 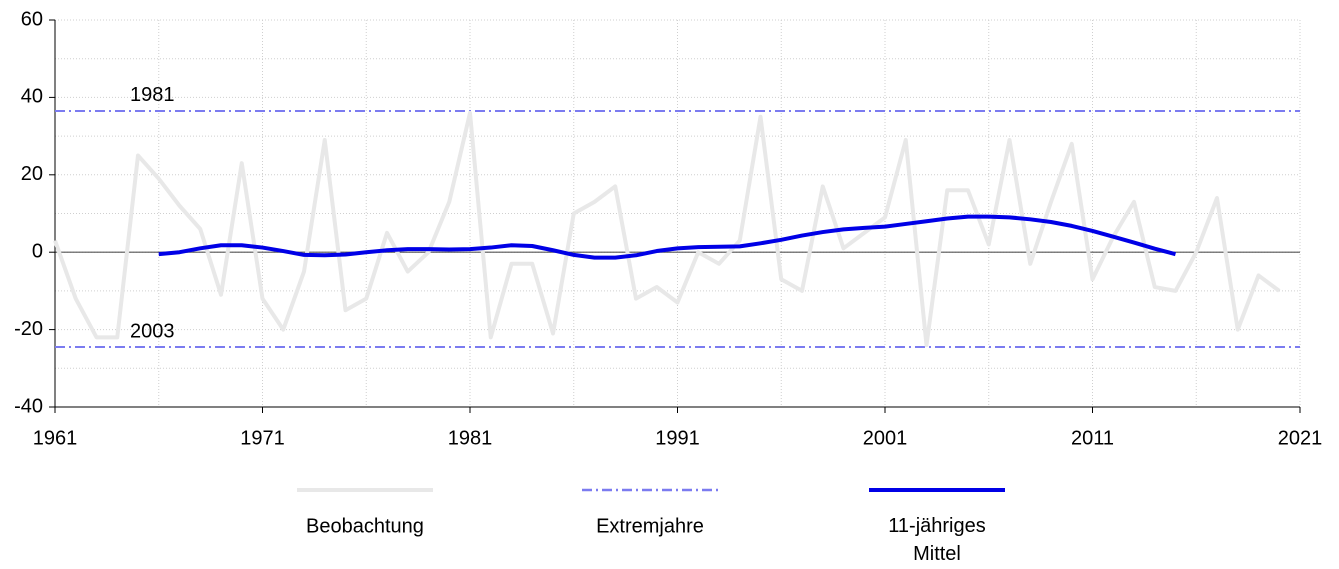 I want to click on extreme-label: 1981, so click(x=152, y=95).